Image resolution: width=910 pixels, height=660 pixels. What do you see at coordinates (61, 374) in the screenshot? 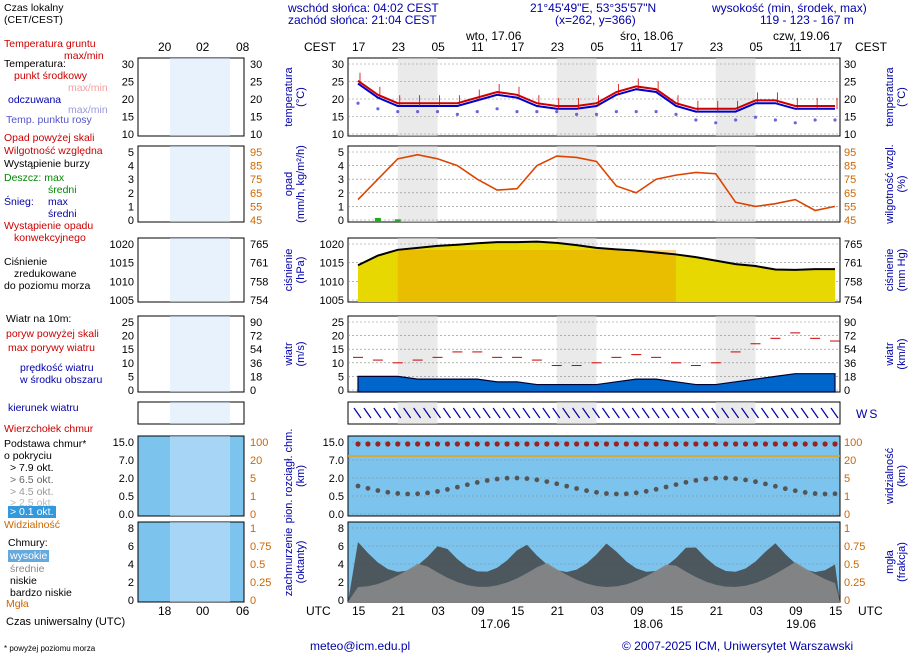
I see `legend-wind-mean: prędkość wiatru w środku obszaru` at bounding box center [61, 374].